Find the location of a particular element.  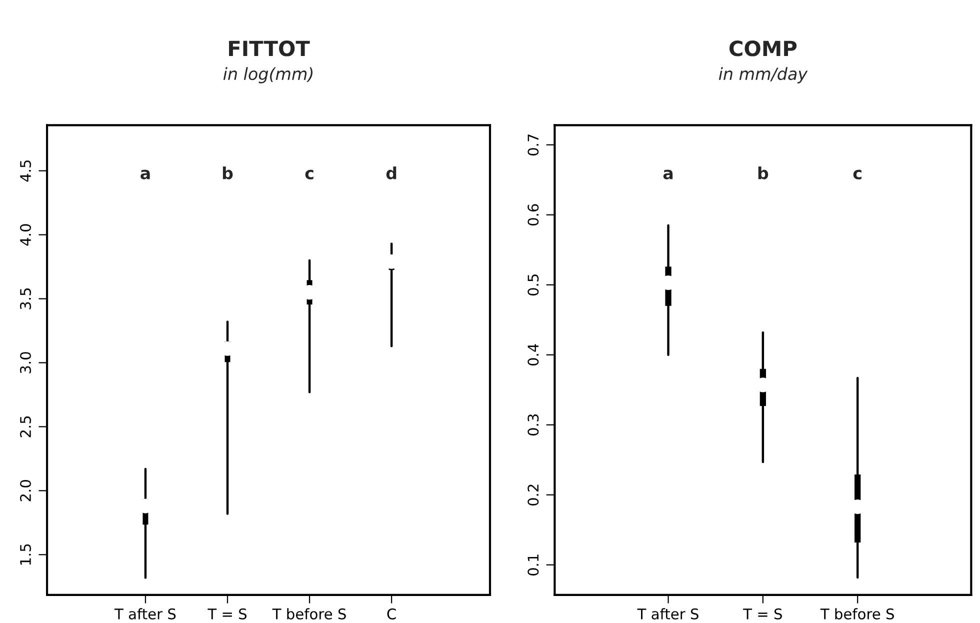

y-tick-label: 4.5 is located at coordinates (26, 171).